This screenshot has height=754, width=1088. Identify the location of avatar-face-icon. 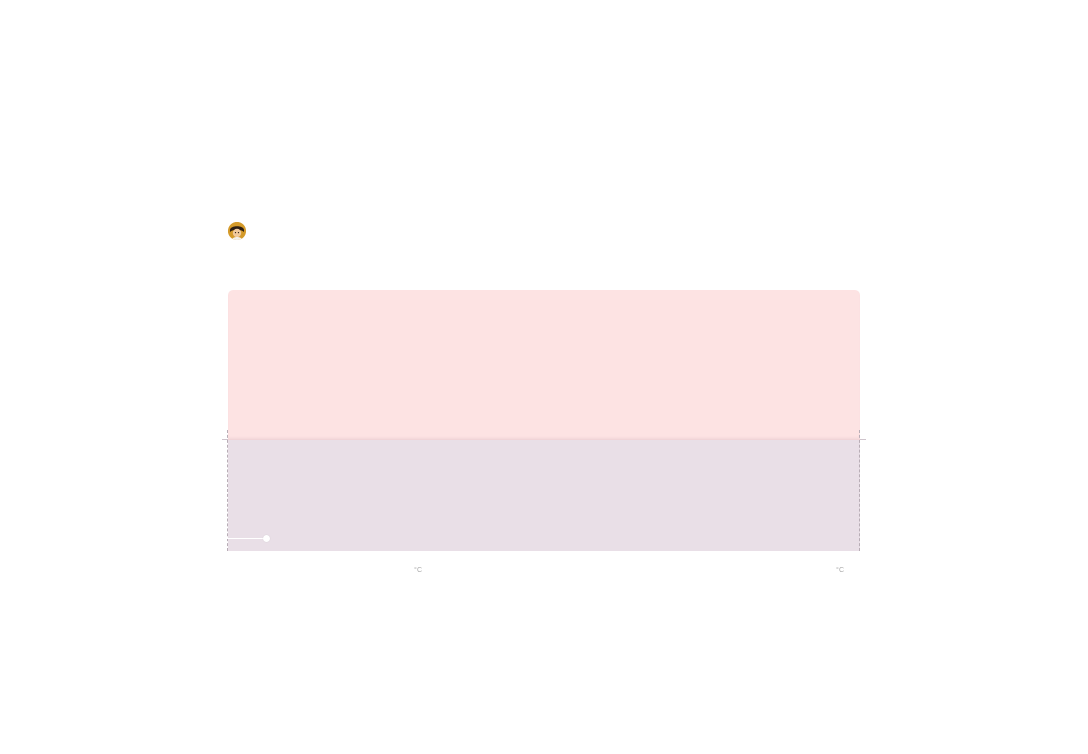
(237, 231).